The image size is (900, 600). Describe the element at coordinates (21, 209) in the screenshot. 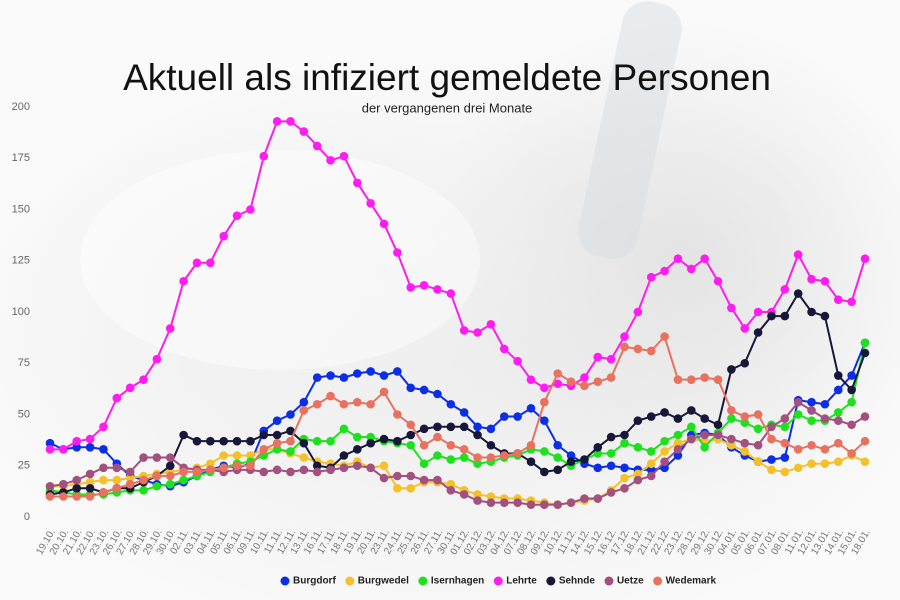

I see `y-tick-label: 150` at that location.